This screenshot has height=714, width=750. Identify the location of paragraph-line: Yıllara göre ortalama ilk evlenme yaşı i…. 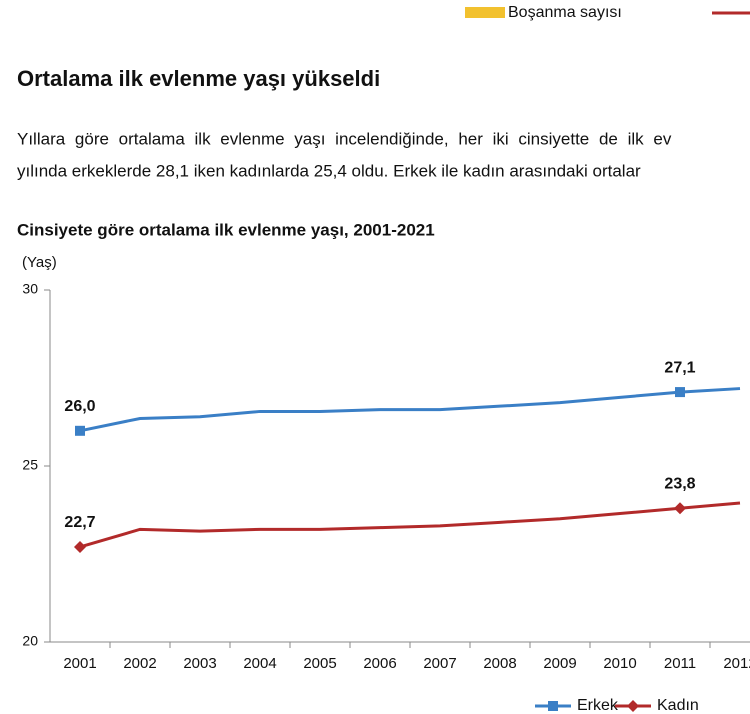
(344, 138).